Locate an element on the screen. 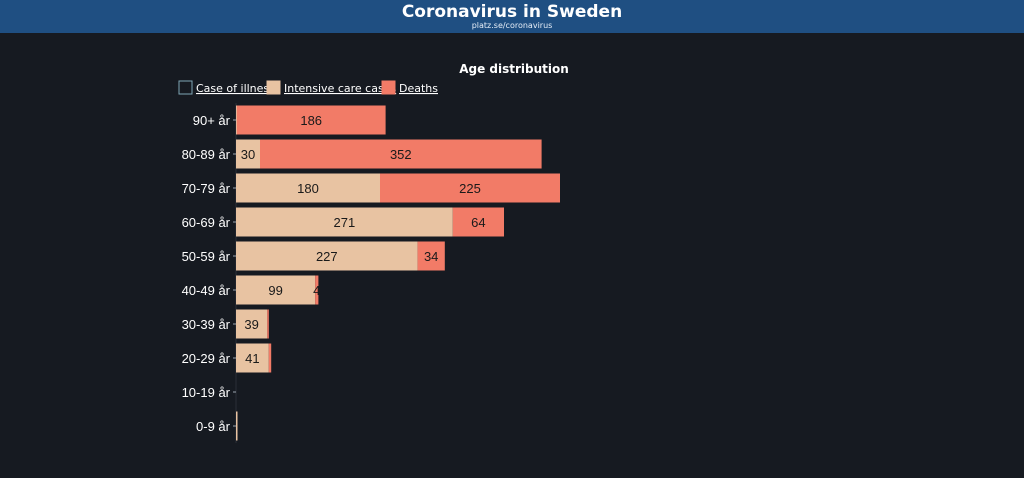 The image size is (1024, 478). bar-value-label: 180 is located at coordinates (308, 188).